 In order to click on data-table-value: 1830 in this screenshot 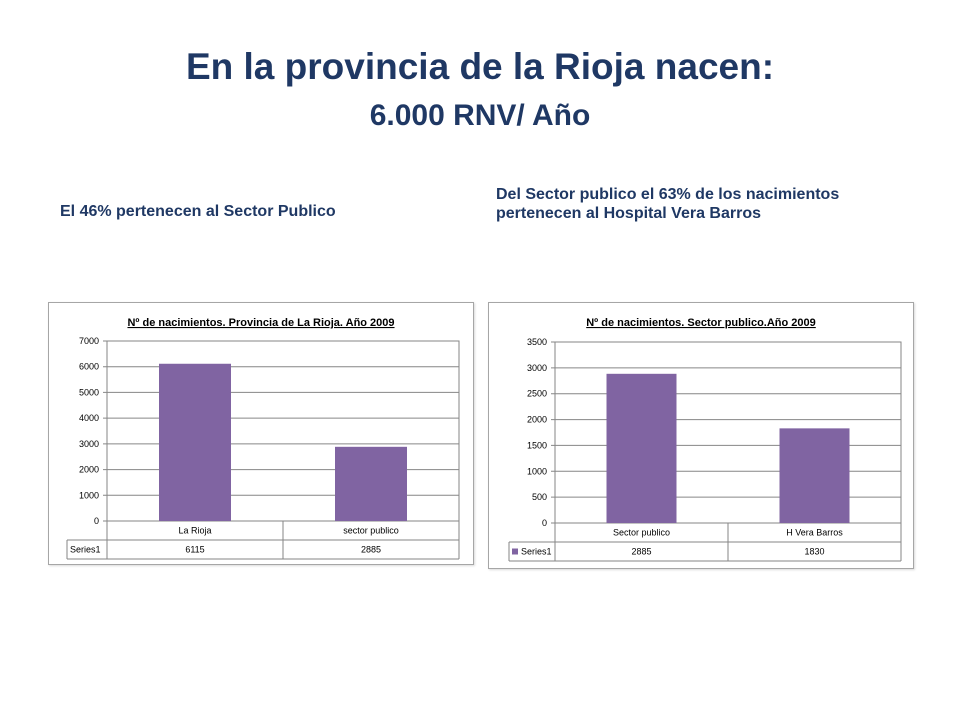, I will do `click(814, 552)`.